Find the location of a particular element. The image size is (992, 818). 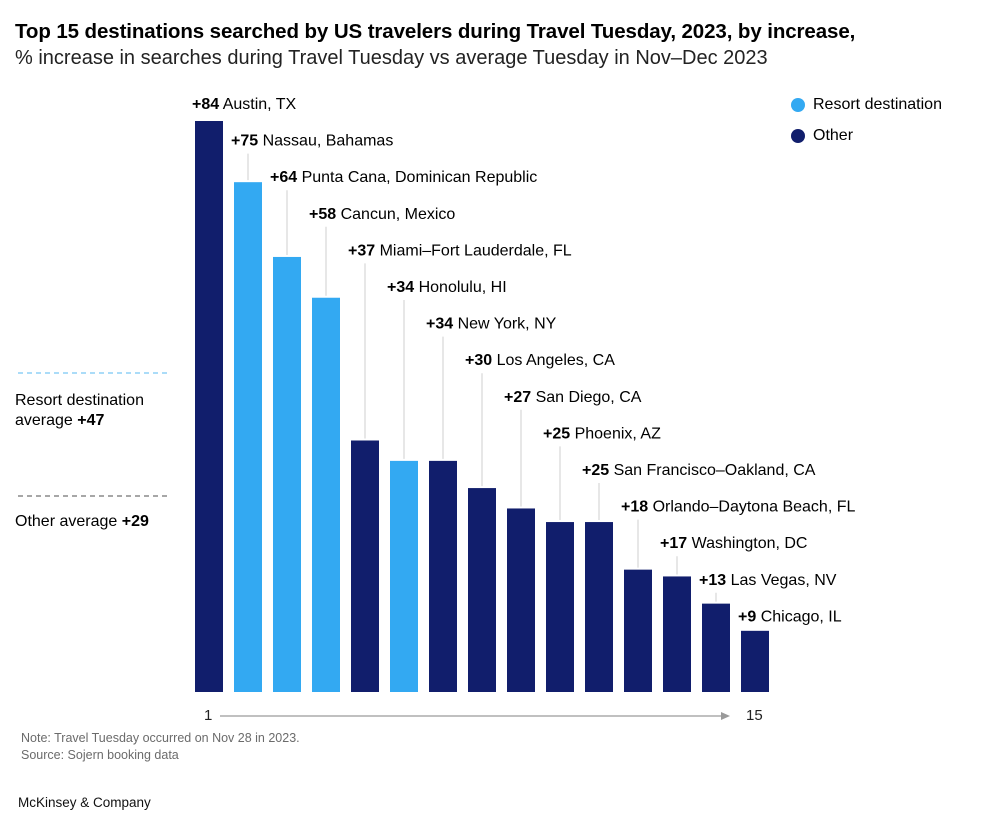

bar-label-15: +9 Chicago, IL is located at coordinates (790, 616).